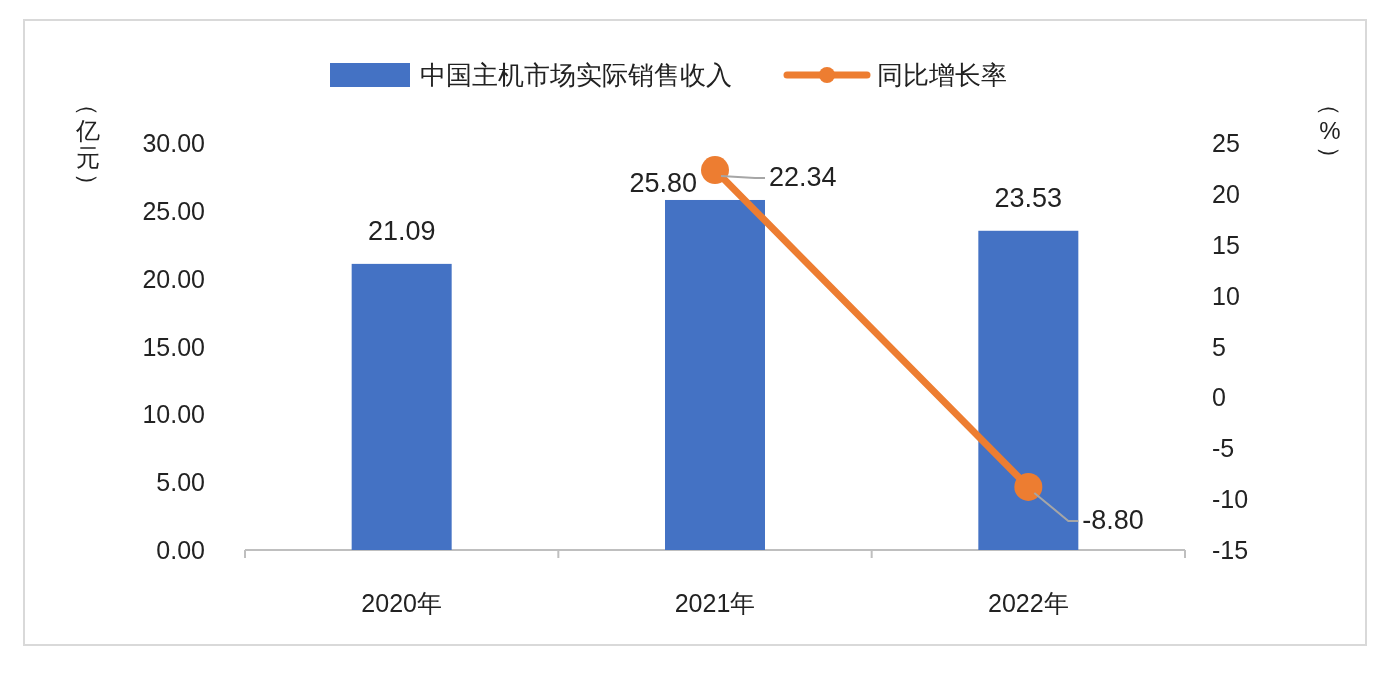  Describe the element at coordinates (1230, 499) in the screenshot. I see `y2-tick-label: -10` at that location.